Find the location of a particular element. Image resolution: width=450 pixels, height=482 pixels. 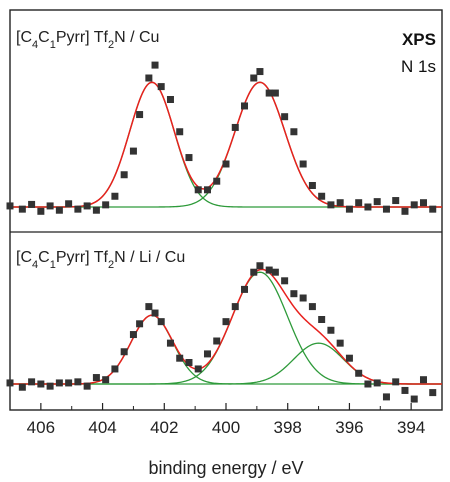

x-axis-ticks: 406 404 402 400 398 396 394 is located at coordinates (226, 420).